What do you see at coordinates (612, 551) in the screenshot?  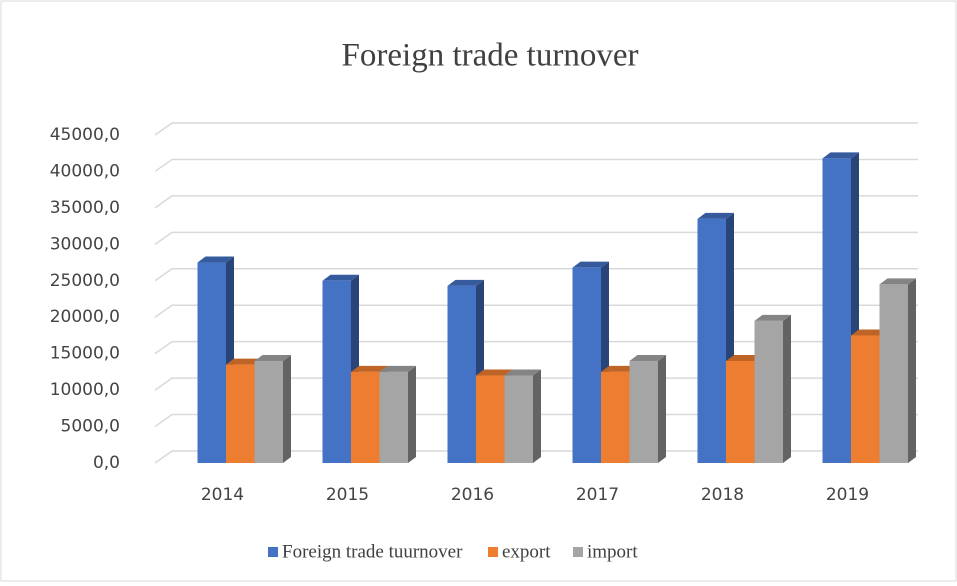 I see `legend-label: import` at bounding box center [612, 551].